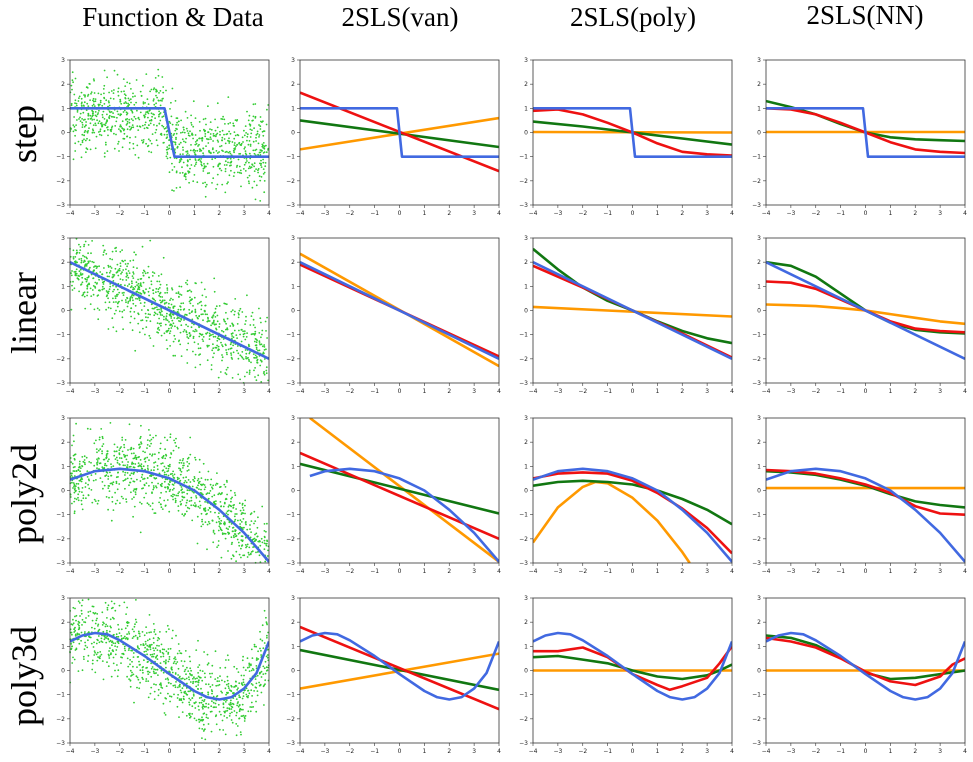 The width and height of the screenshot is (973, 762). What do you see at coordinates (582, 213) in the screenshot?
I see `x-tick-label: −2` at bounding box center [582, 213].